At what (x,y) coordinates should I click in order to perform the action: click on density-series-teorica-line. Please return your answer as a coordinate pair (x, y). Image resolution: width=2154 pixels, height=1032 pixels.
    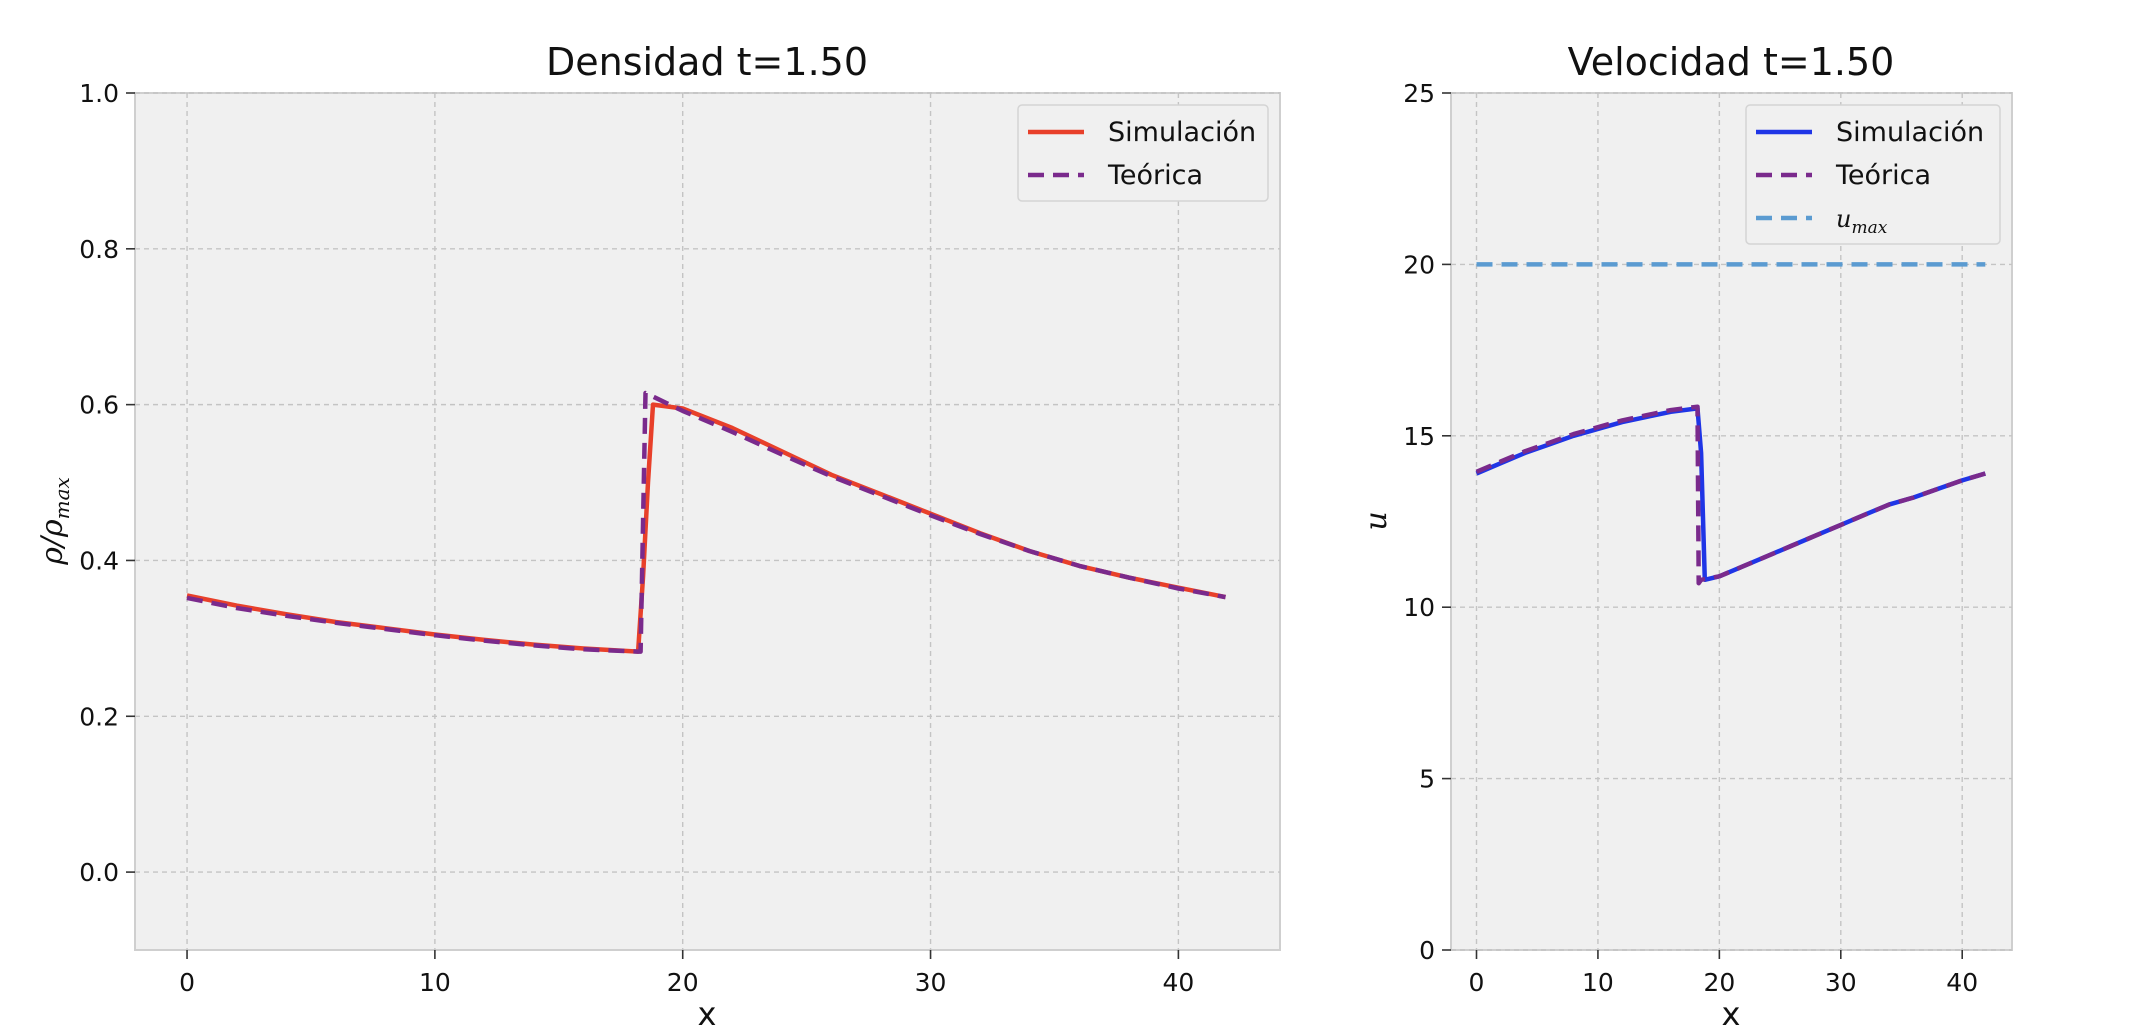
    Looking at the image, I should click on (706, 522).